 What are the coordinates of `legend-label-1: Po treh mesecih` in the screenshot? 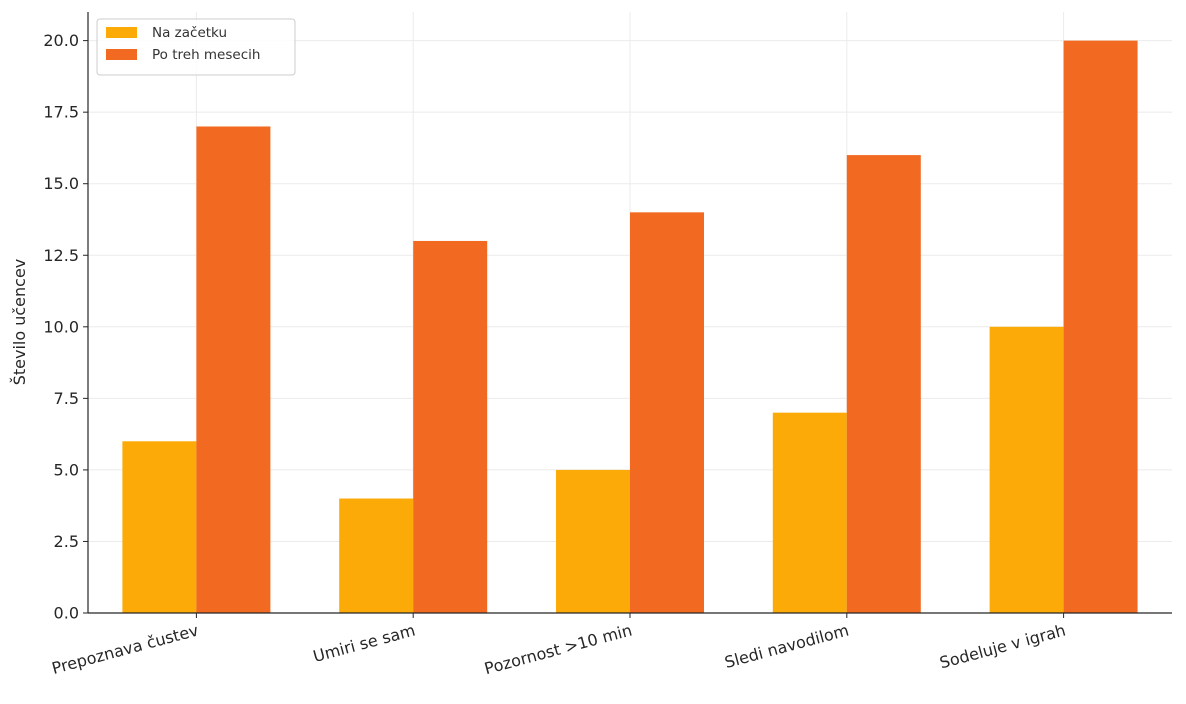 It's located at (206, 55).